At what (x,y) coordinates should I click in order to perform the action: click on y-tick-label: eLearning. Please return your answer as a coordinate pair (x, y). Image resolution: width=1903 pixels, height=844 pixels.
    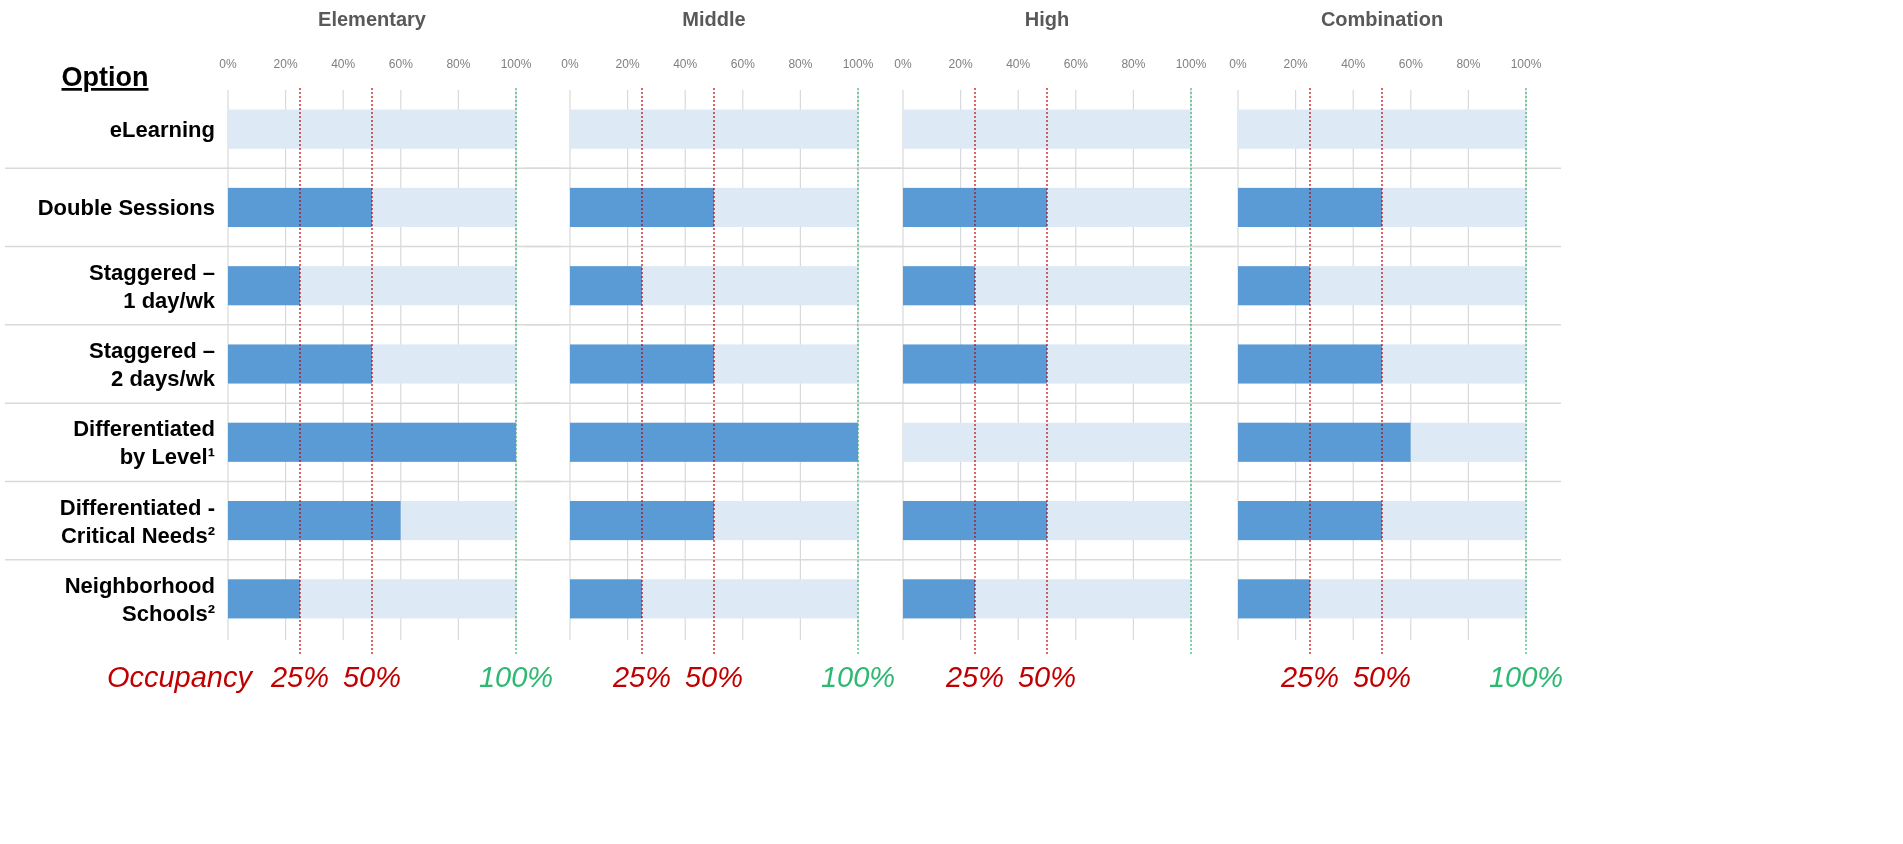
    Looking at the image, I should click on (162, 130).